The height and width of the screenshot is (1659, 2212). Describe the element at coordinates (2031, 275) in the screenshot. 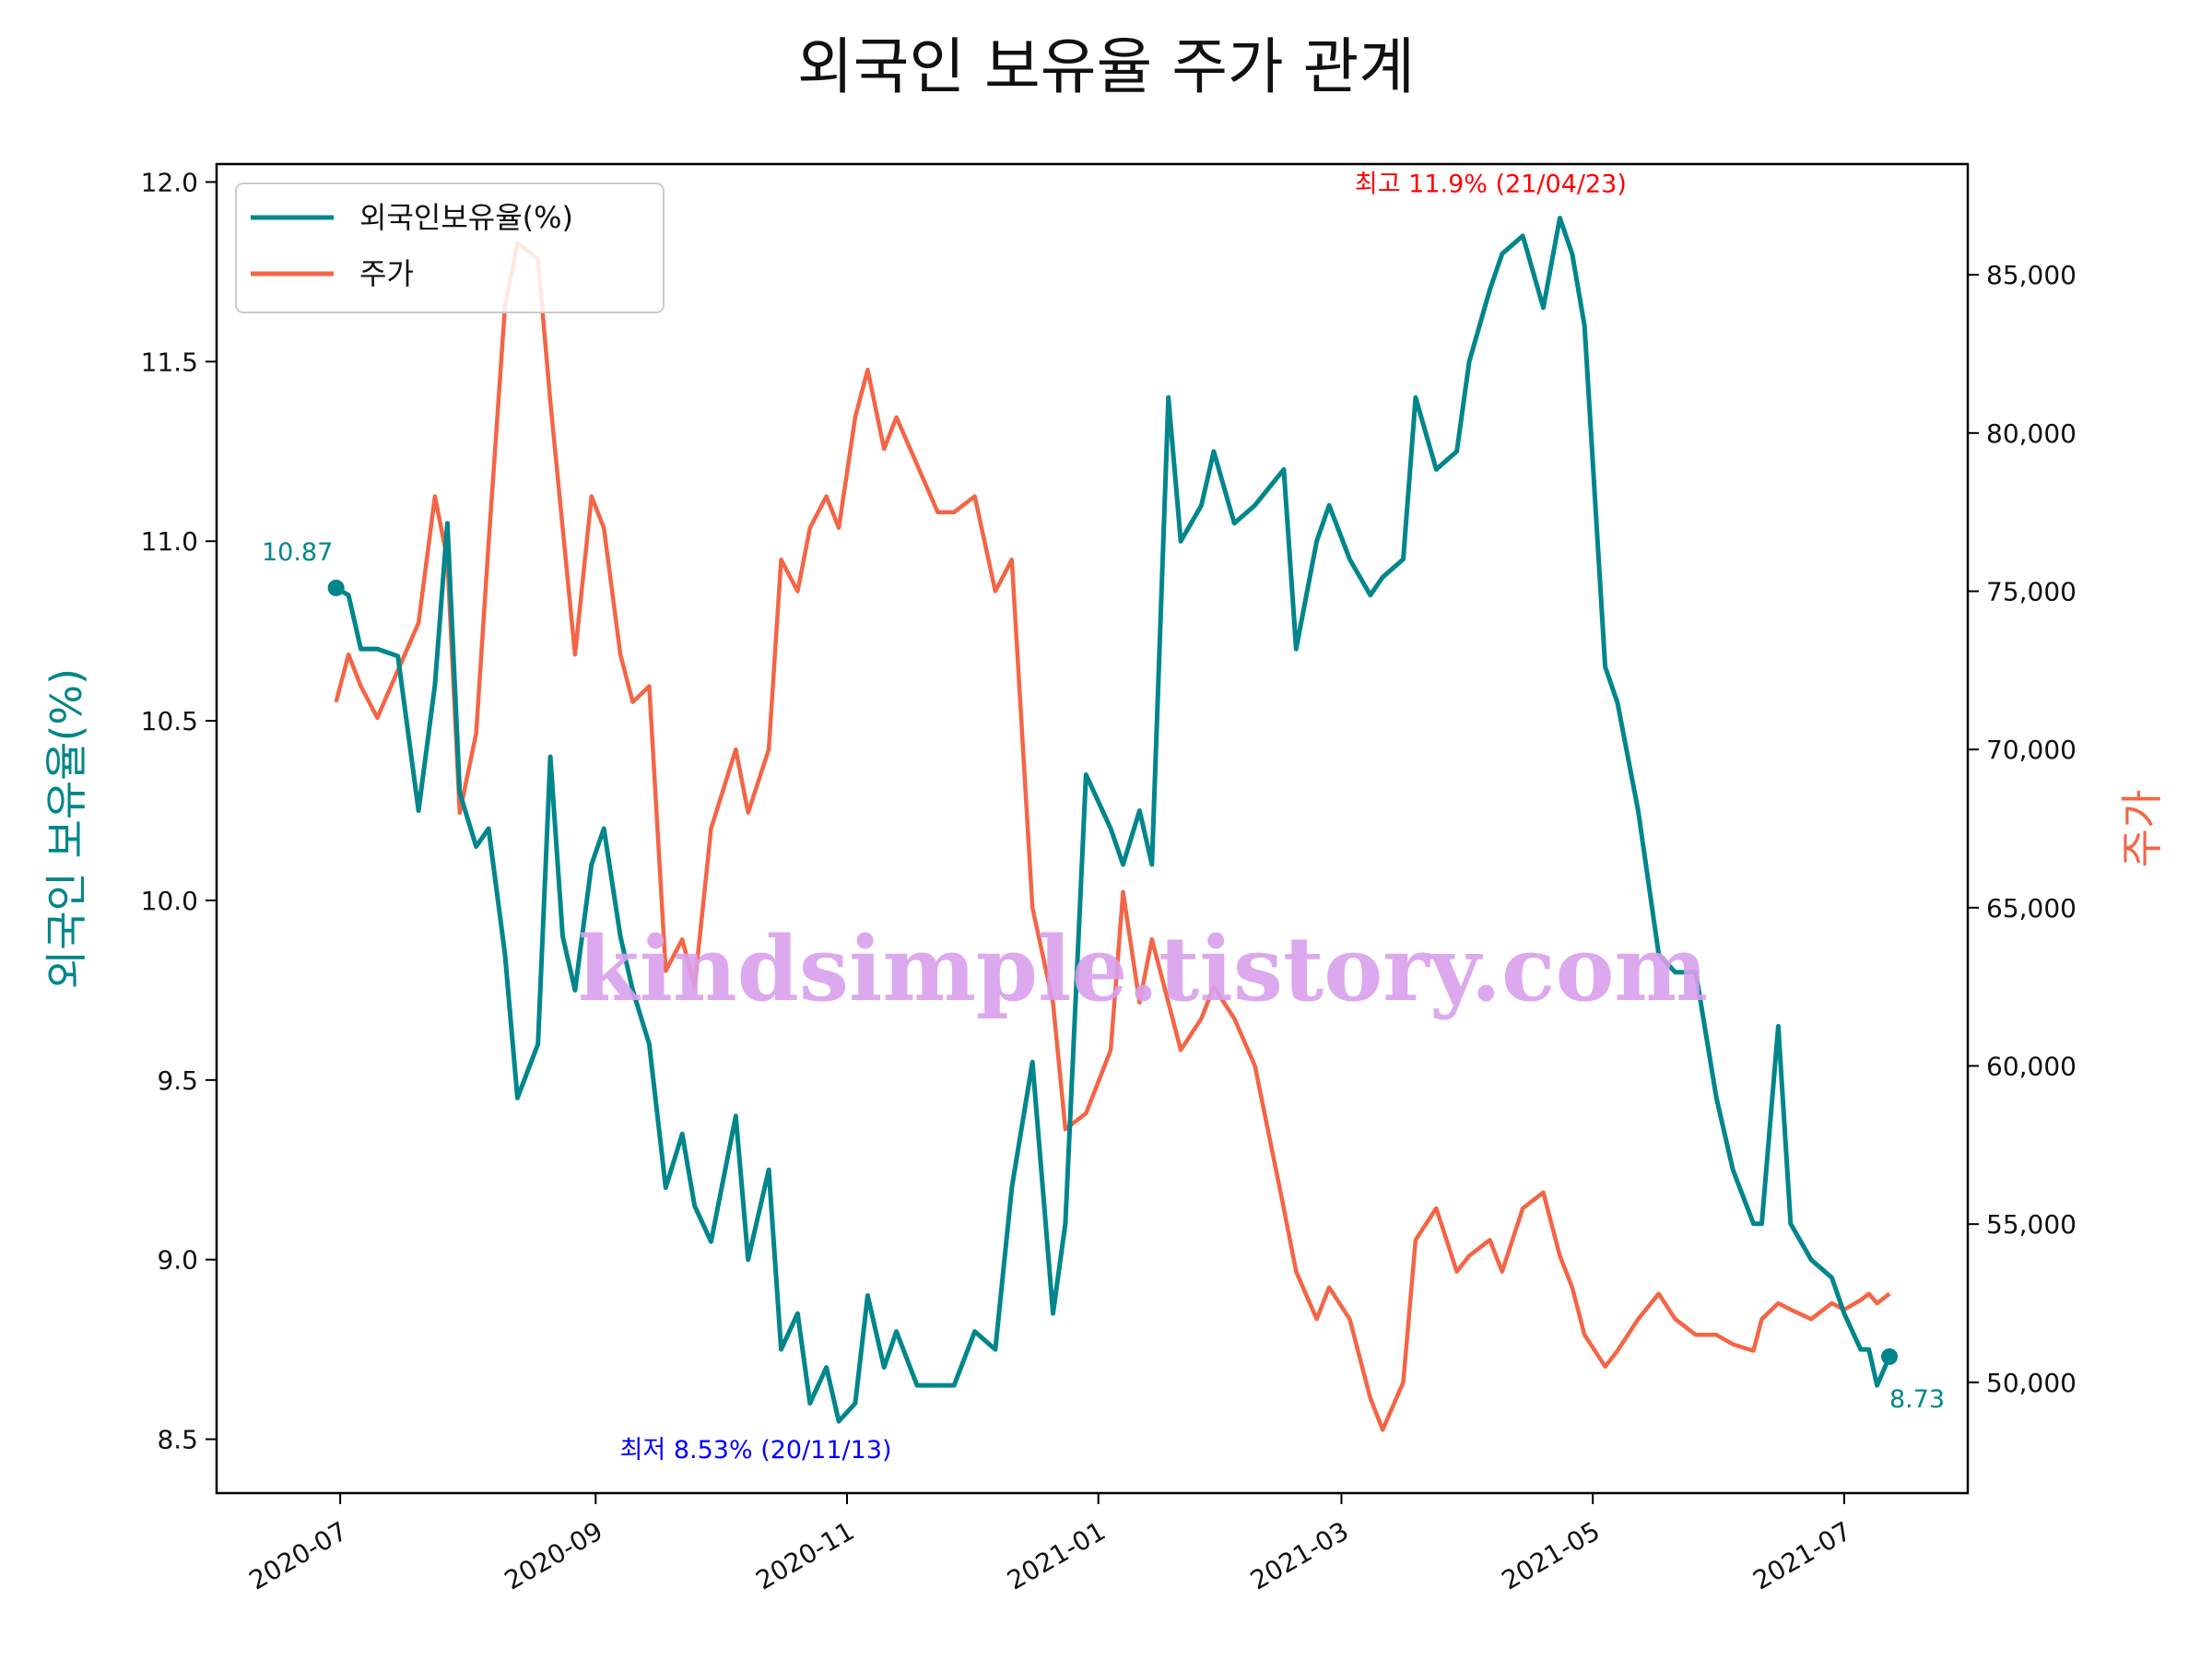

I see `right-y-tick-label: 85,000` at that location.